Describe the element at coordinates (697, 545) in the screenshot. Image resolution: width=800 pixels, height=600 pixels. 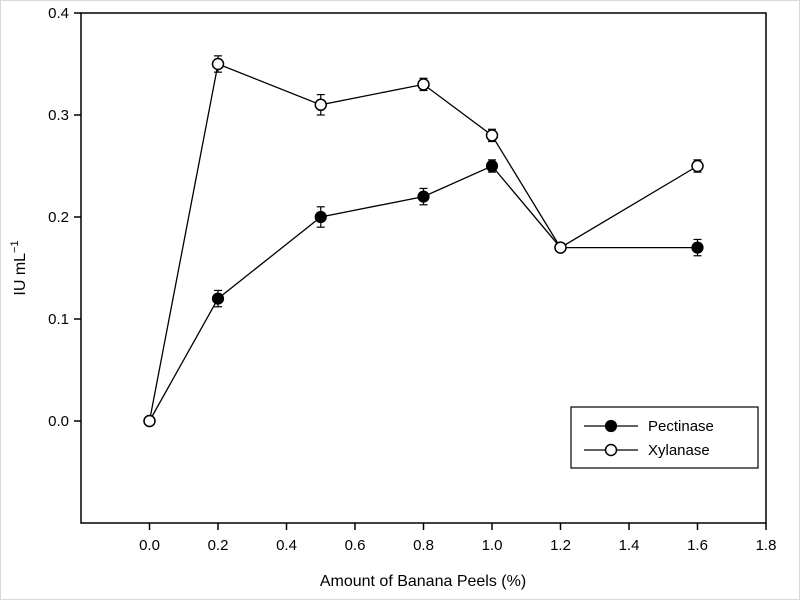
I see `x-tick-label: 1.6` at that location.